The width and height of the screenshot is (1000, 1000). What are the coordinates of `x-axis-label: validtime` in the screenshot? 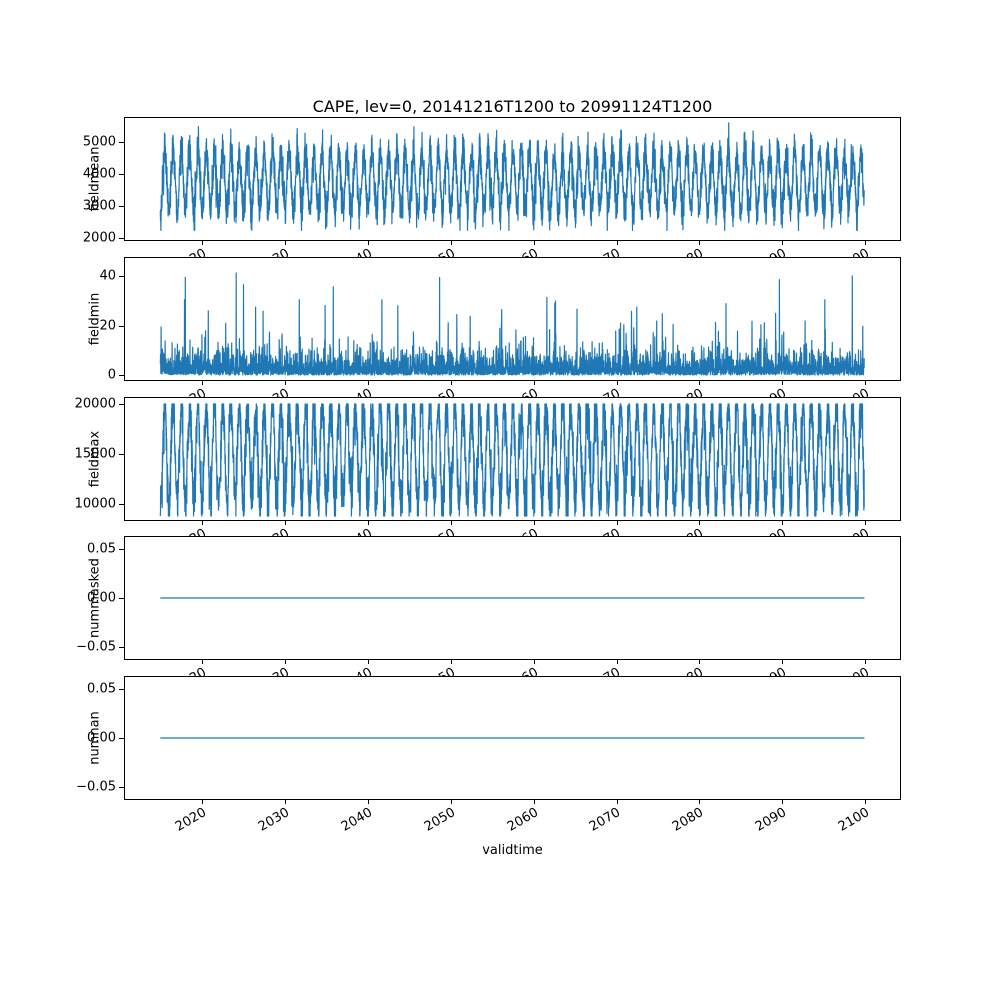 It's located at (512, 850).